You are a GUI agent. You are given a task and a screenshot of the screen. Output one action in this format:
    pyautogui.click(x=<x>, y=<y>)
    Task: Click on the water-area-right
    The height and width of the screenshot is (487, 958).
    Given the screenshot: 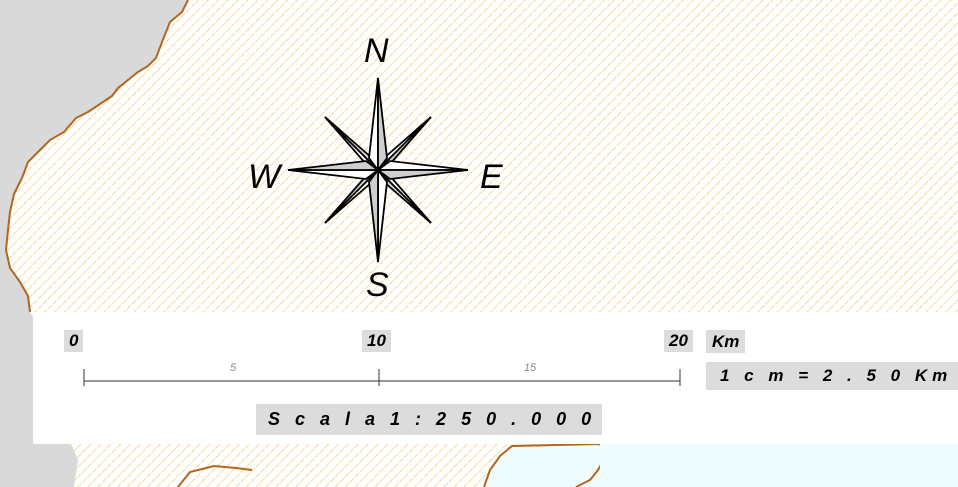 What is the action you would take?
    pyautogui.click(x=779, y=465)
    